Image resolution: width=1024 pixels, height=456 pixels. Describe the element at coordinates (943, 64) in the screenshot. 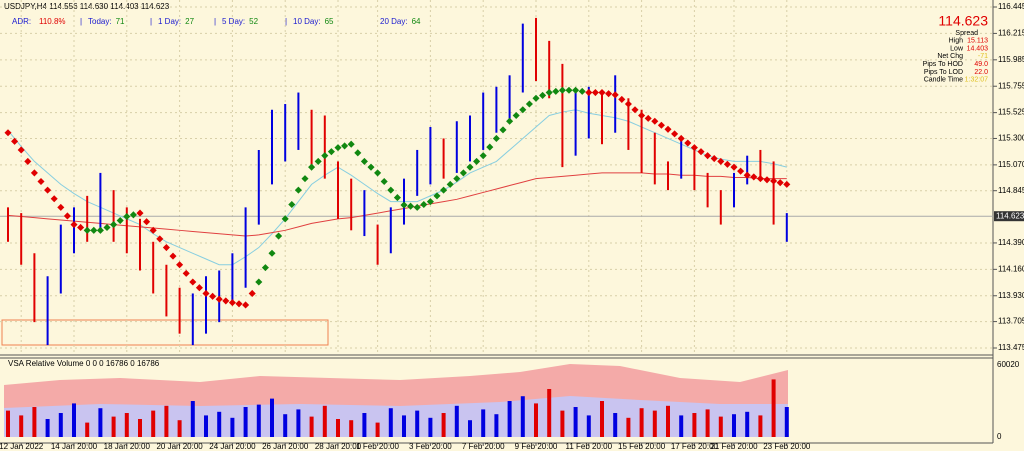

I see `info-label: Pips To HOD` at that location.